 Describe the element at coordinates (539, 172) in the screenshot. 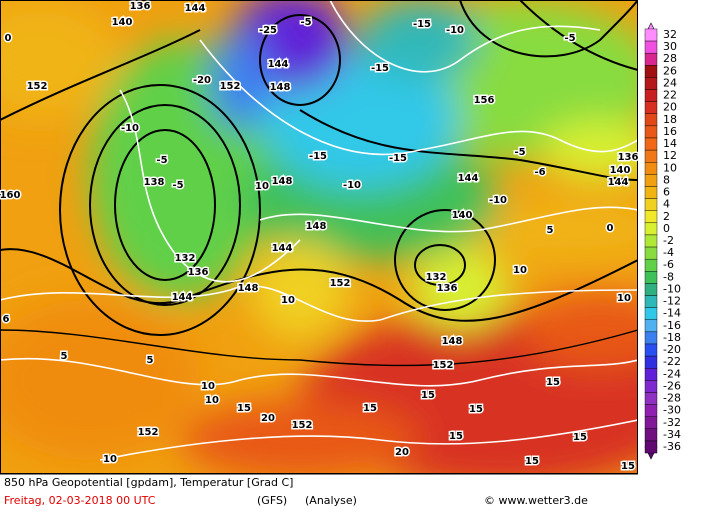

I see `contour-label: -6` at that location.